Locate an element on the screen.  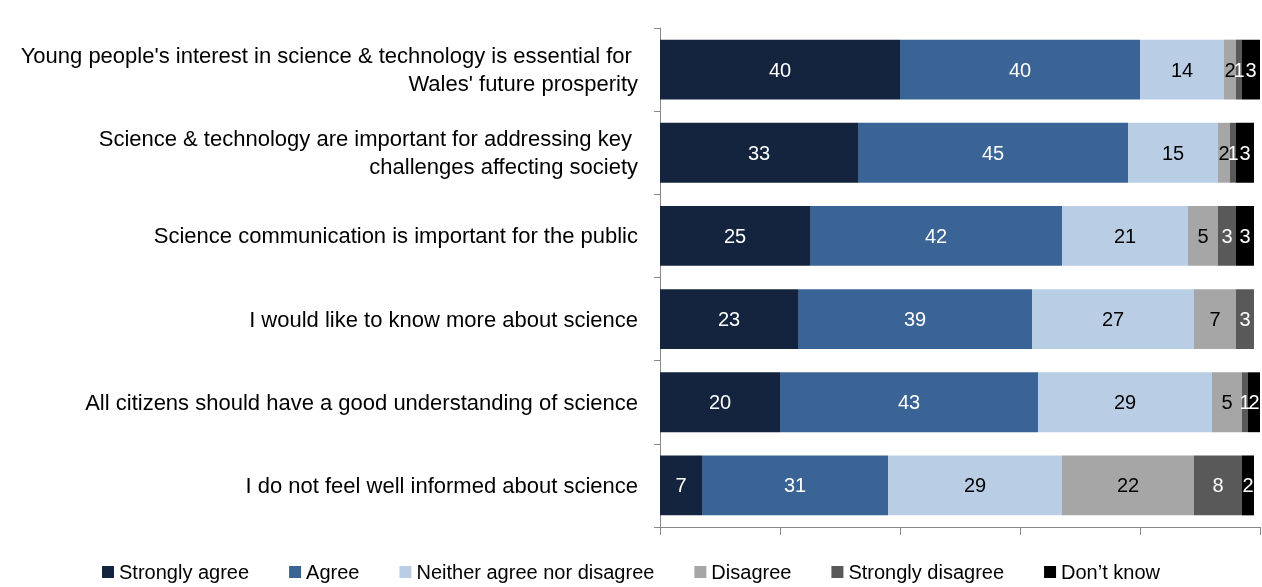
data-label: 31 is located at coordinates (795, 485).